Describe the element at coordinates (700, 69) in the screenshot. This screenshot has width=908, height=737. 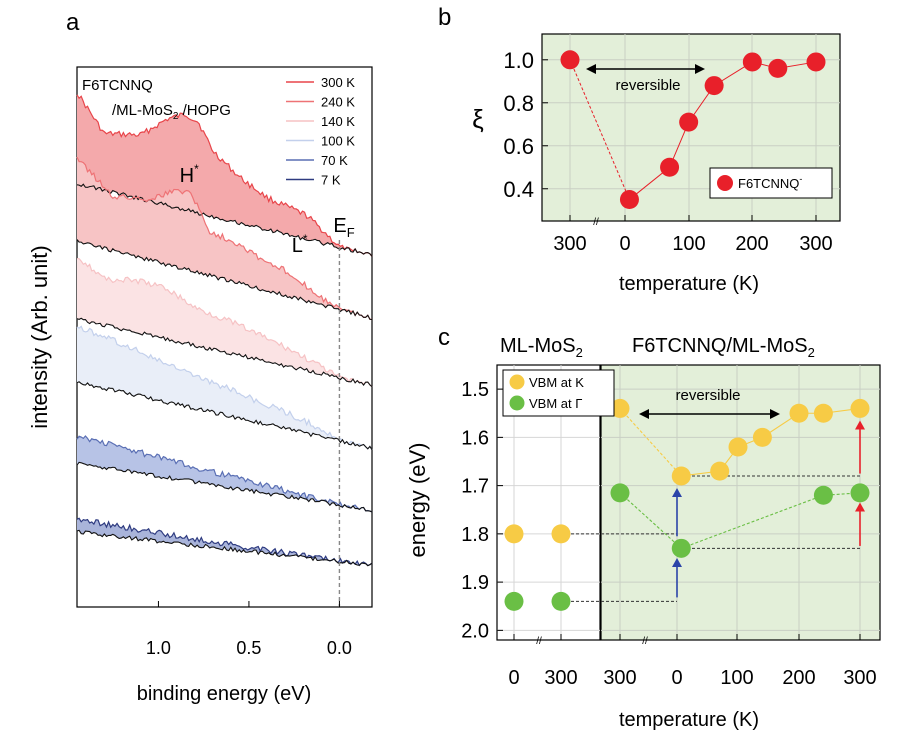
I see `reversible-arrow-b-right-head` at that location.